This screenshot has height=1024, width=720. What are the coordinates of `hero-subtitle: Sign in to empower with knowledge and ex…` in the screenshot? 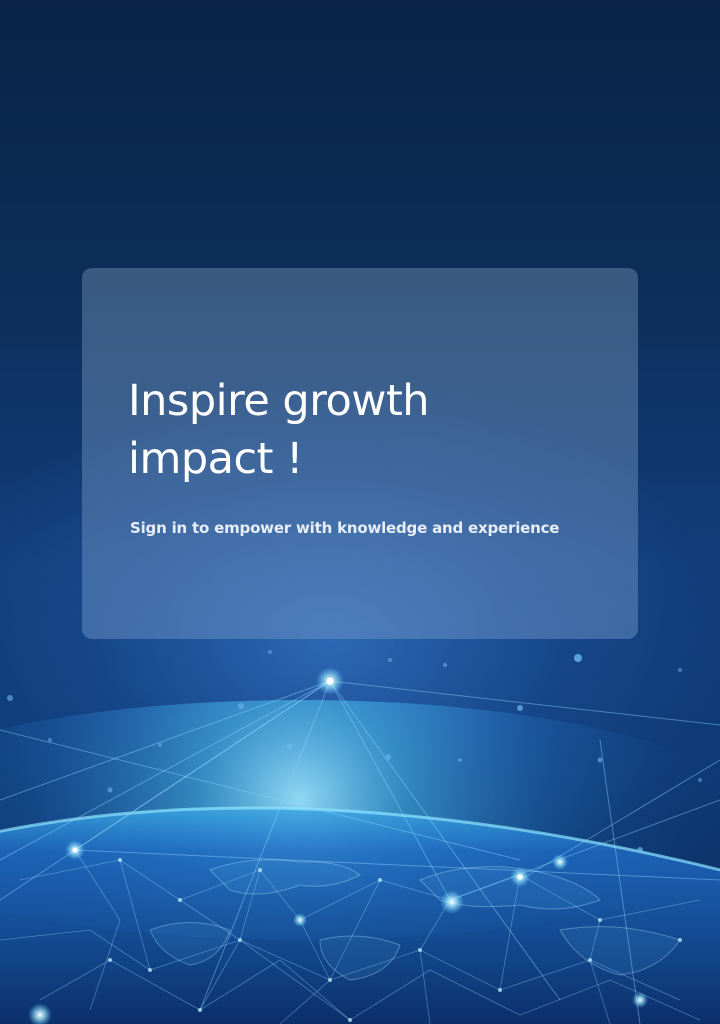 It's located at (345, 528).